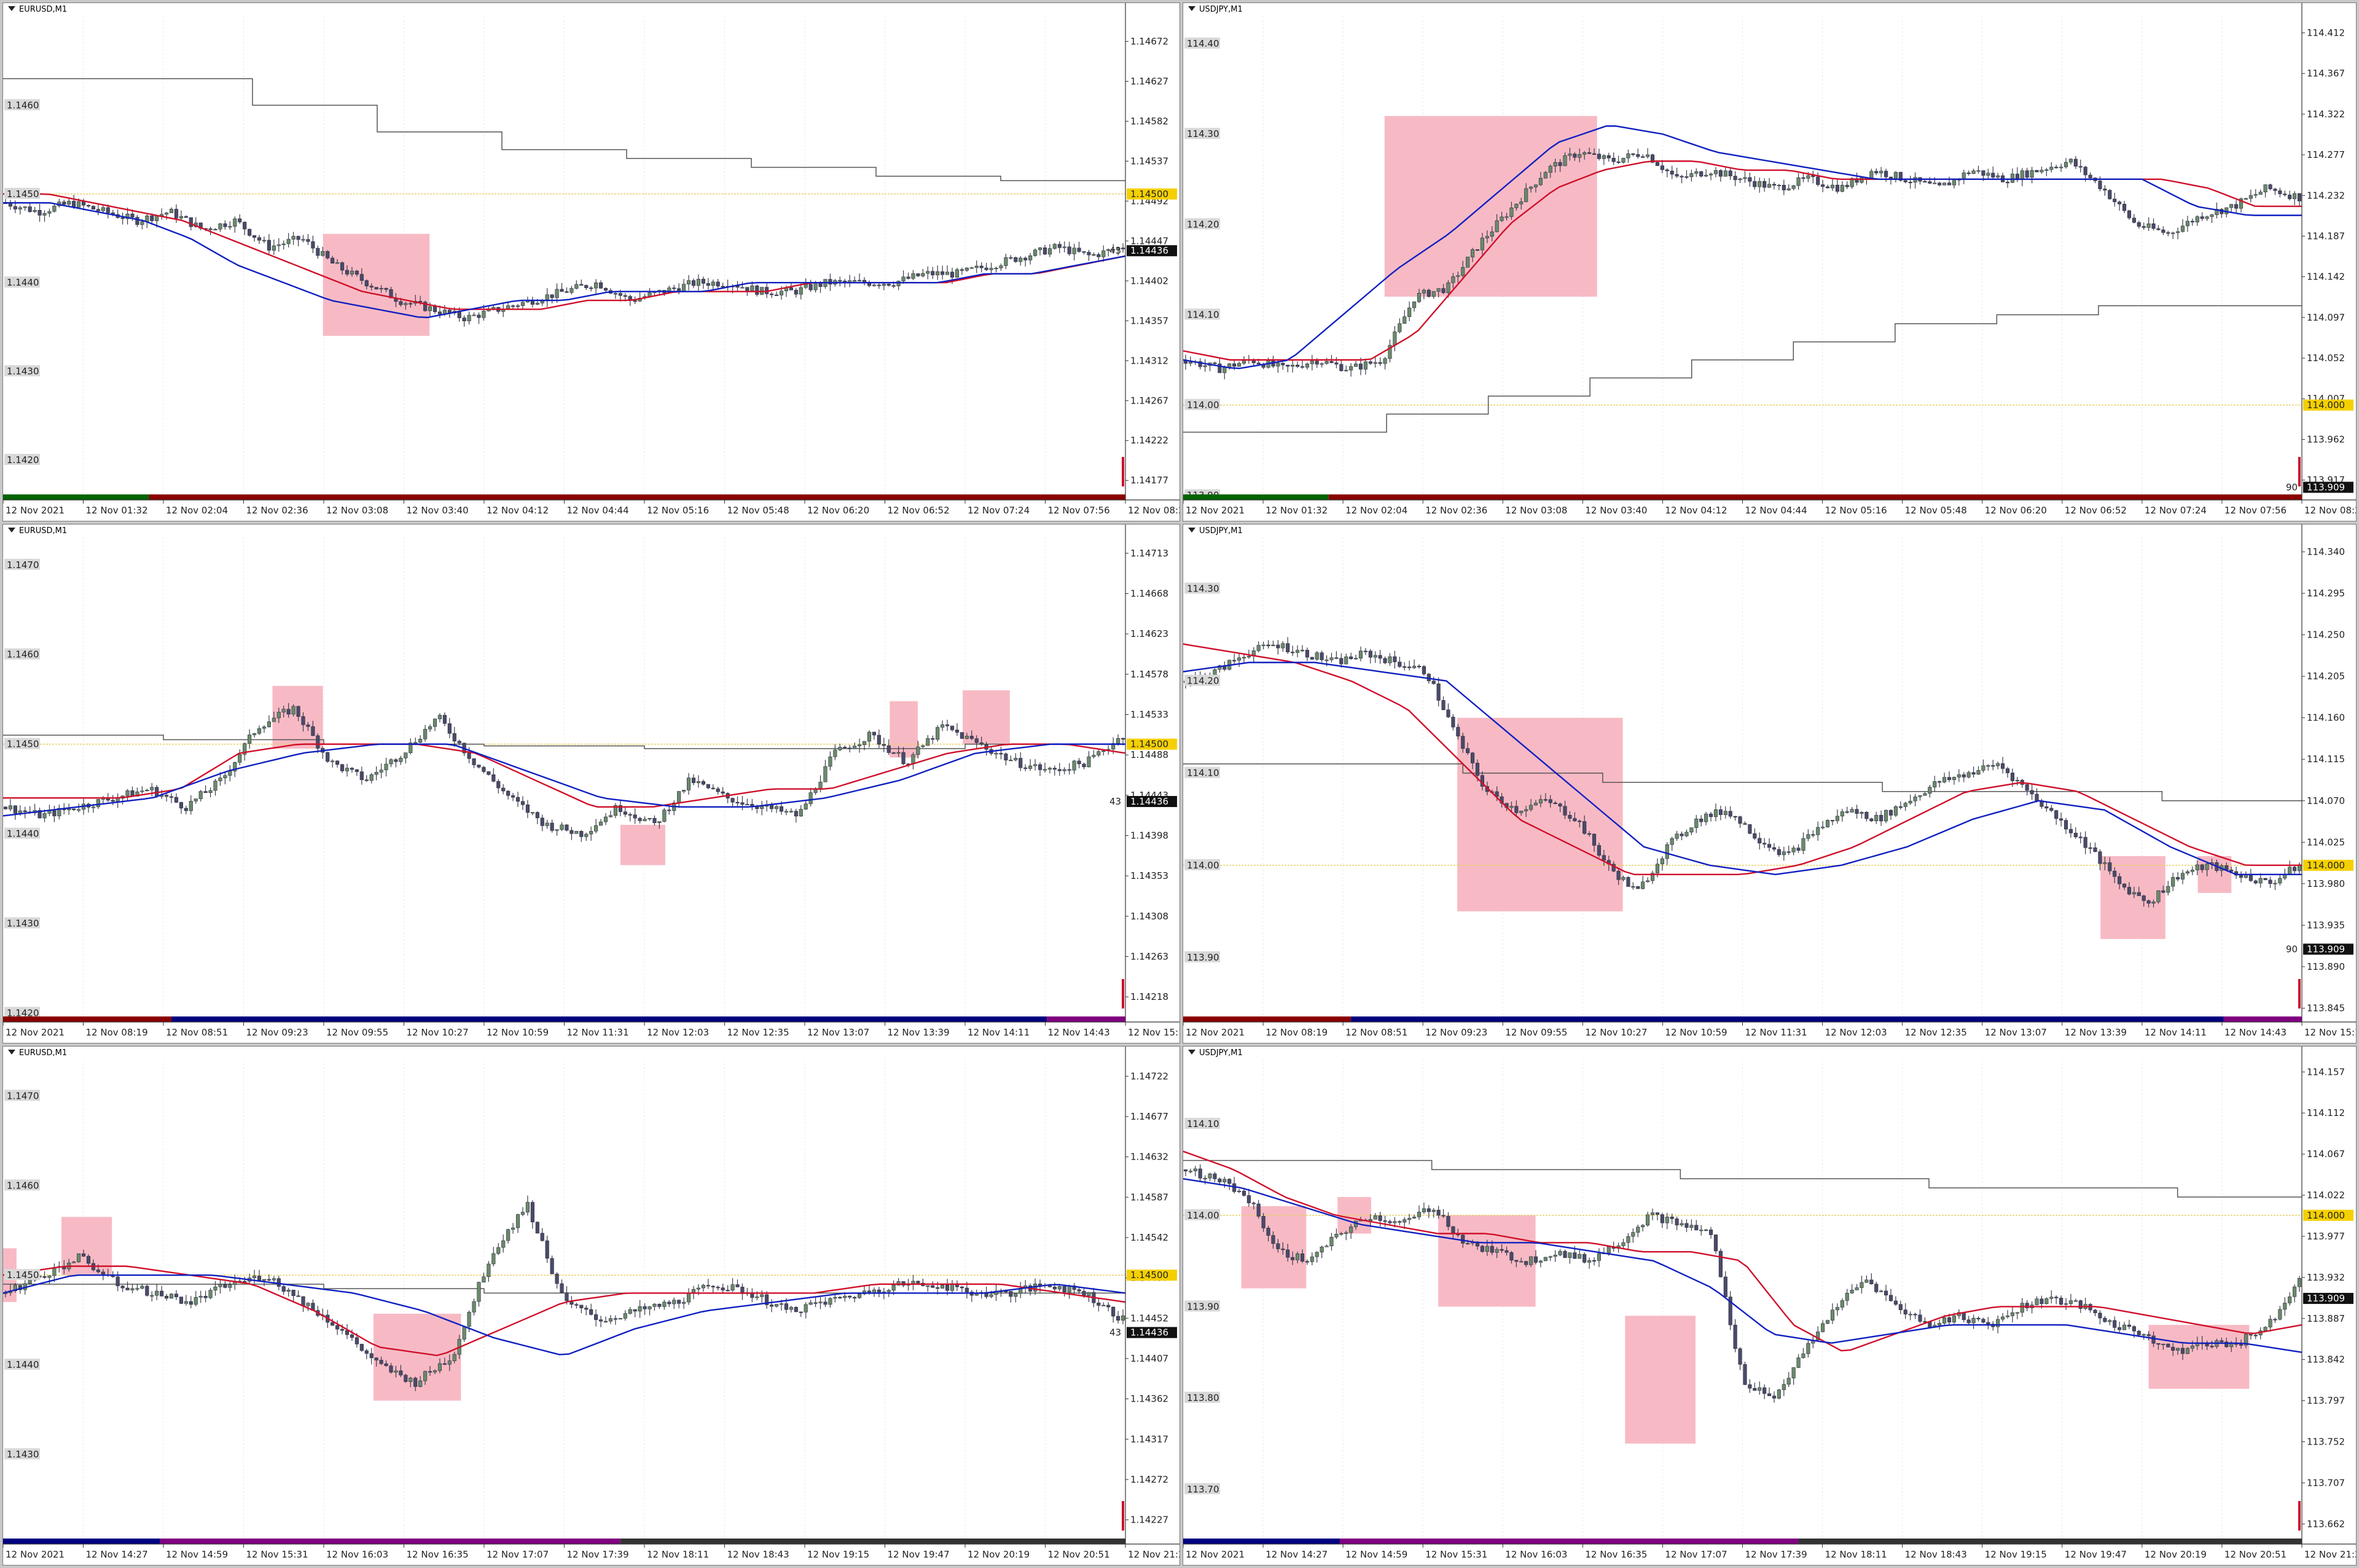  I want to click on current-price-tag, so click(2328, 949).